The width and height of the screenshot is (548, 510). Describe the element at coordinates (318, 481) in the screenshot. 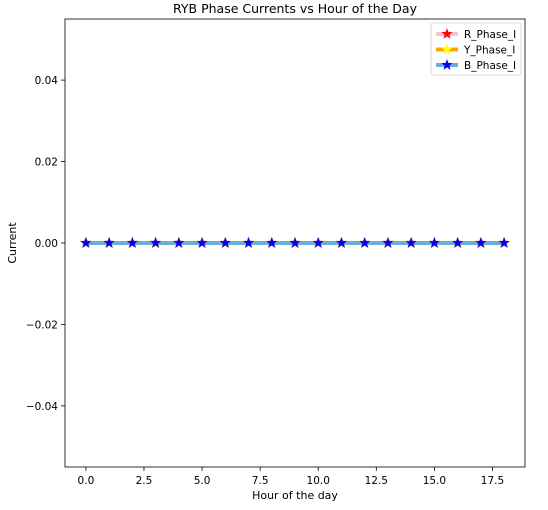

I see `x-tick-label: 10.0` at that location.